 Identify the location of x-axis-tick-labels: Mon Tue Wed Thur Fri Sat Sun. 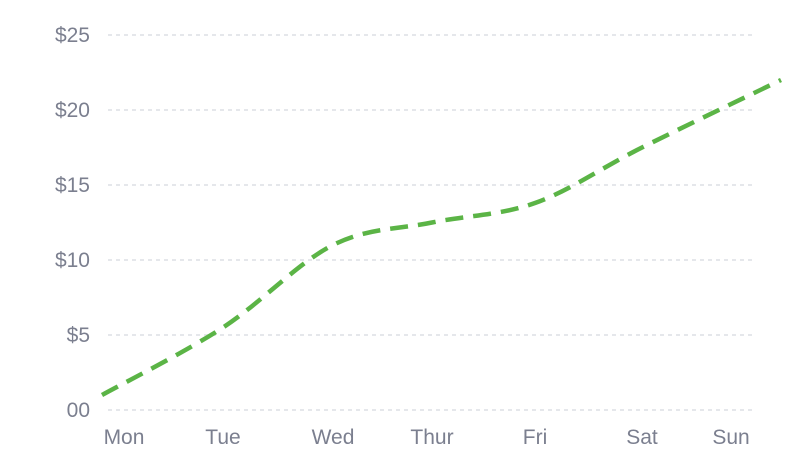
(427, 437).